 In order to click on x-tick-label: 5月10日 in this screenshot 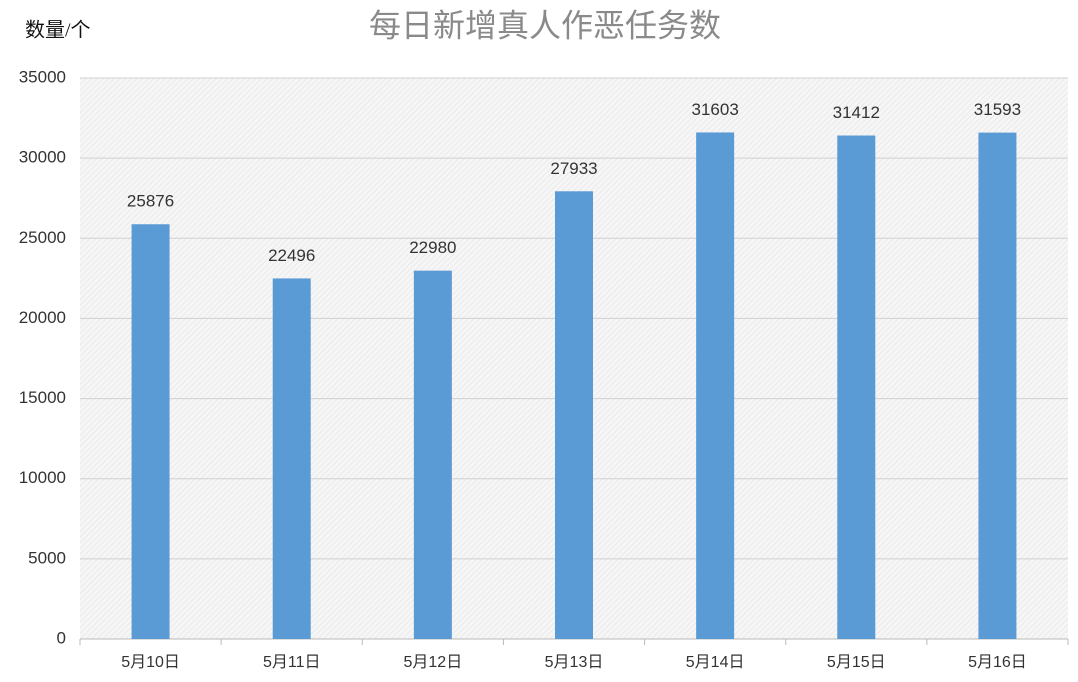, I will do `click(150, 662)`.